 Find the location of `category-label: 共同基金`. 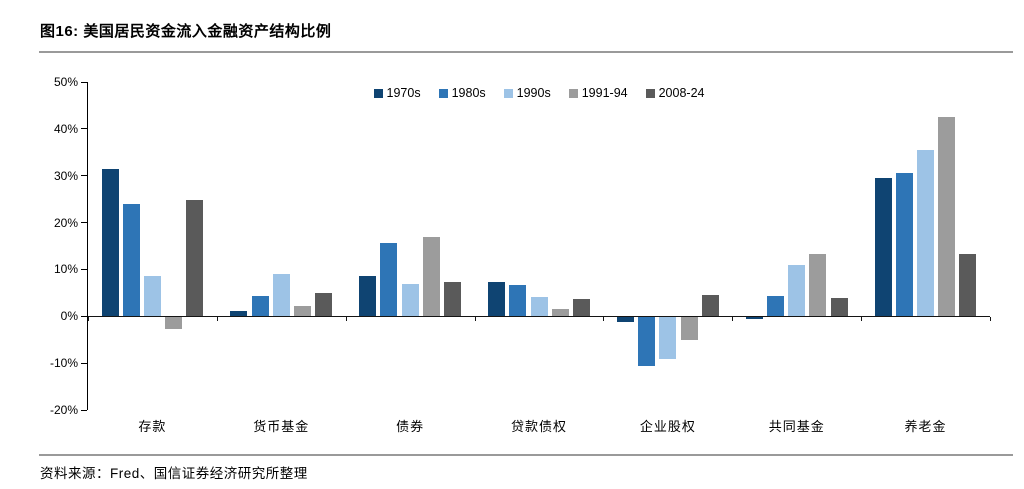

category-label: 共同基金 is located at coordinates (796, 426).